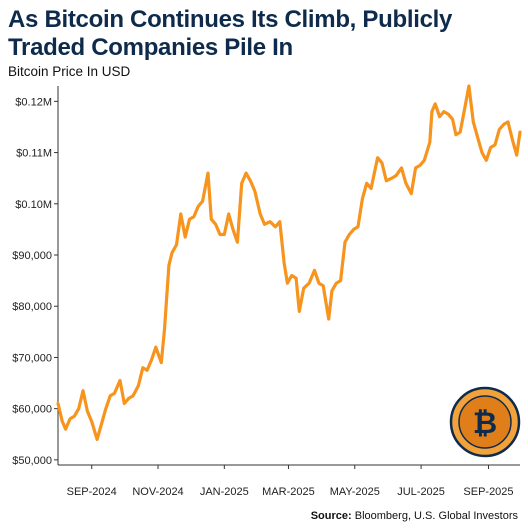  What do you see at coordinates (69, 71) in the screenshot?
I see `y-axis-label: Bitcoin Price In USD` at bounding box center [69, 71].